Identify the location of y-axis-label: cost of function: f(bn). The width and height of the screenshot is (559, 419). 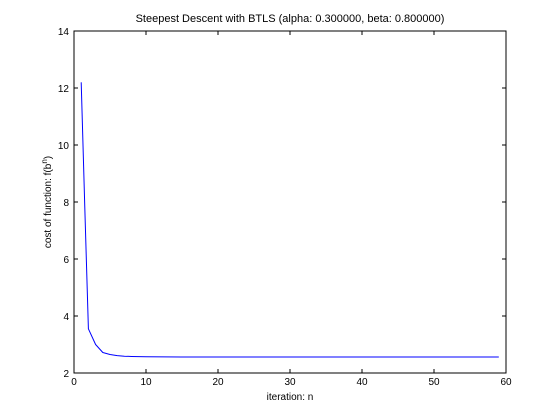
(47, 202).